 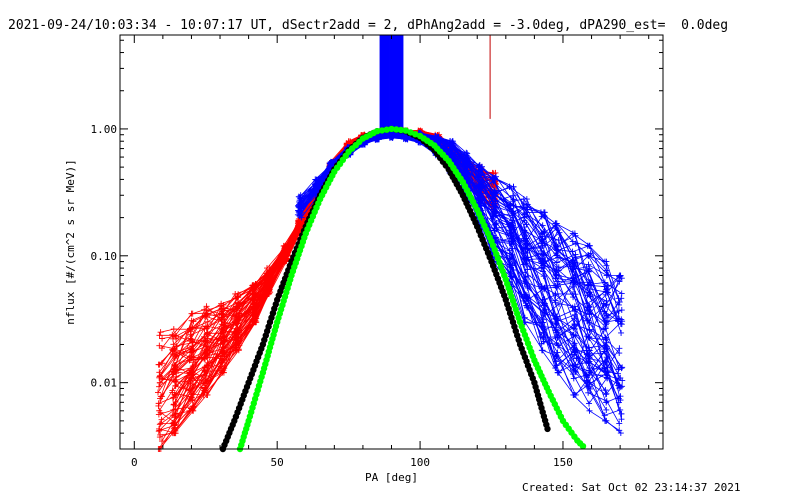 I want to click on x-tick-label: 100, so click(x=420, y=462).